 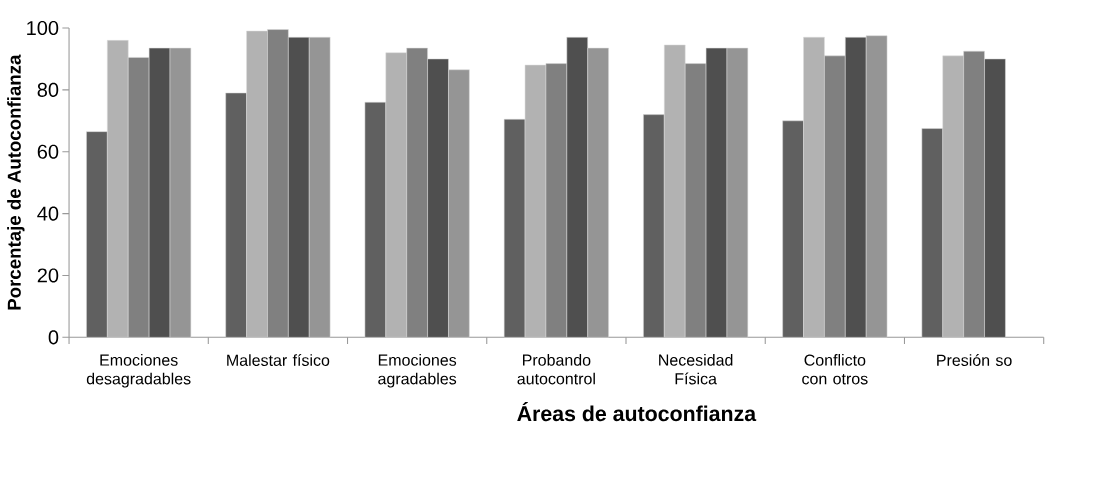 I want to click on x-tick-label: Malestar físico, so click(x=278, y=360).